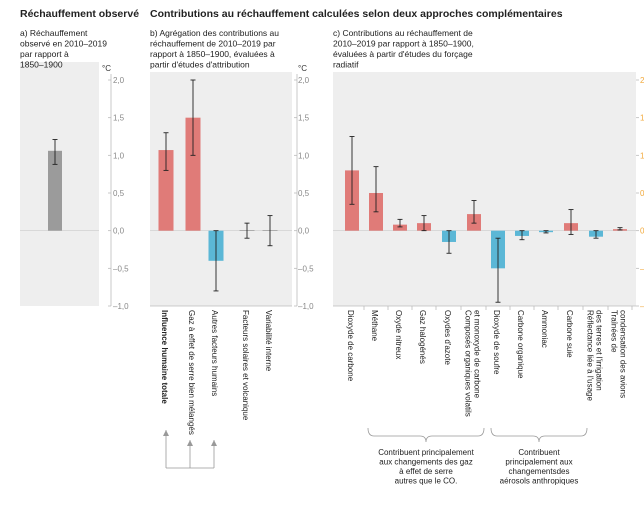 This screenshot has height=506, width=644. I want to click on panel-c-subtitle-line: évaluées à partir d'études du forçage, so click(403, 54).